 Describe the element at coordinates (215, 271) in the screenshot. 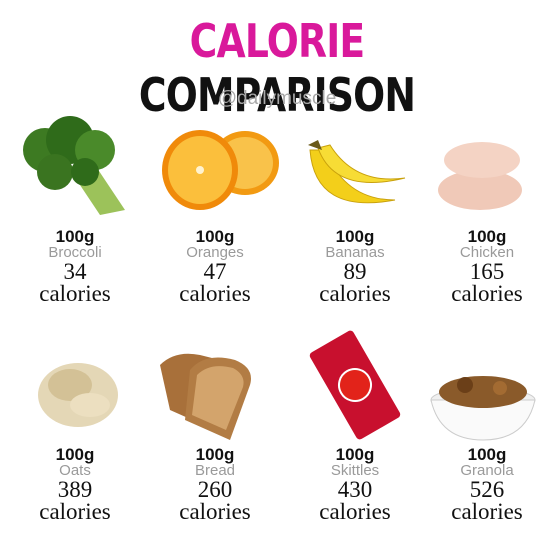

I see `food-calories: 47` at that location.